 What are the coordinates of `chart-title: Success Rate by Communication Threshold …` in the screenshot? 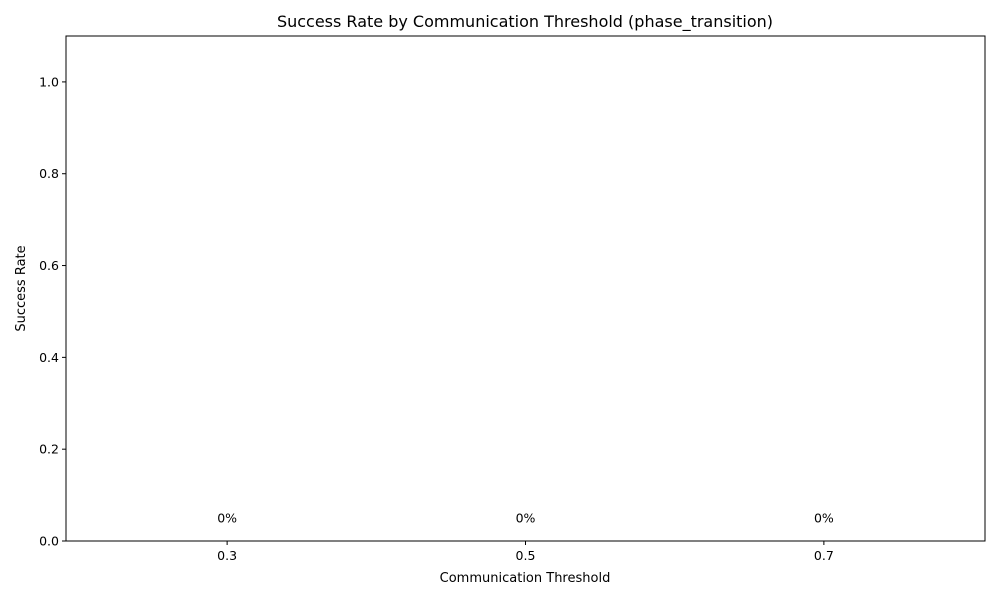 It's located at (525, 22).